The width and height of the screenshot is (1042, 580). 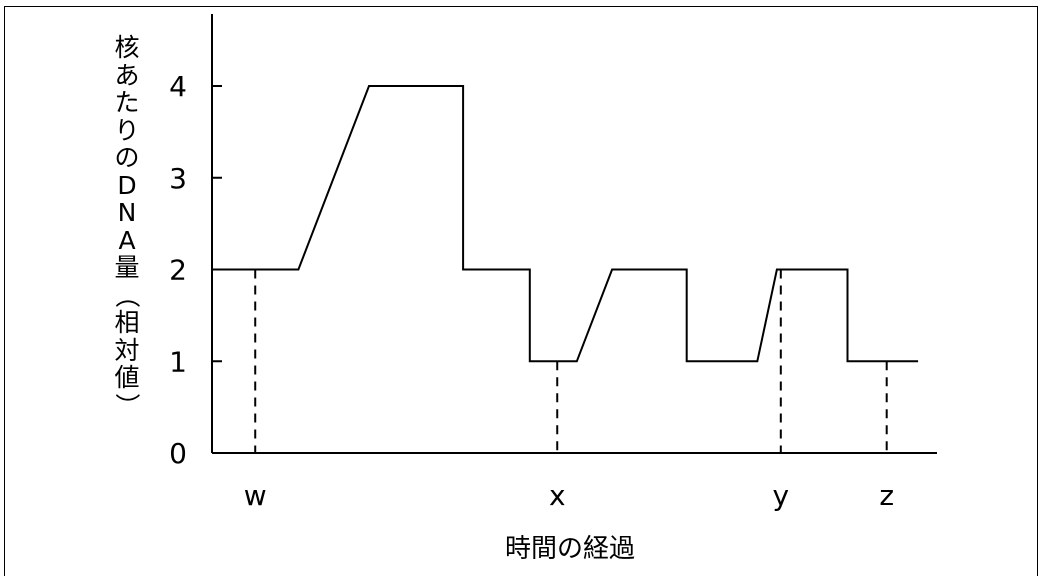 What do you see at coordinates (178, 453) in the screenshot?
I see `y-tick-label: 0` at bounding box center [178, 453].